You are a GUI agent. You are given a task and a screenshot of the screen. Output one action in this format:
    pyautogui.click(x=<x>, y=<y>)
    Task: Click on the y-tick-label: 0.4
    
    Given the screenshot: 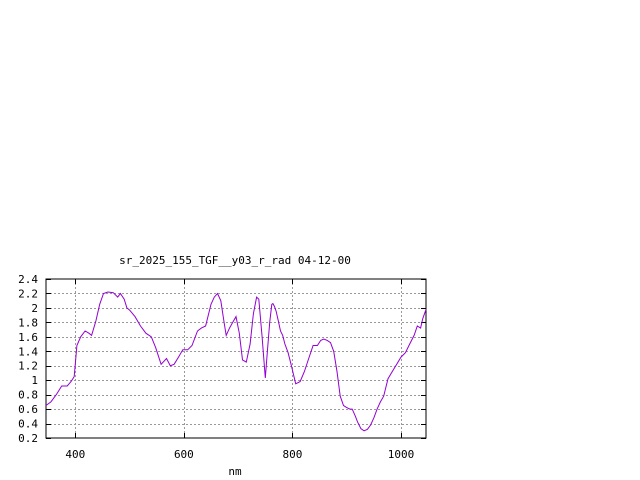 What is the action you would take?
    pyautogui.click(x=28, y=424)
    